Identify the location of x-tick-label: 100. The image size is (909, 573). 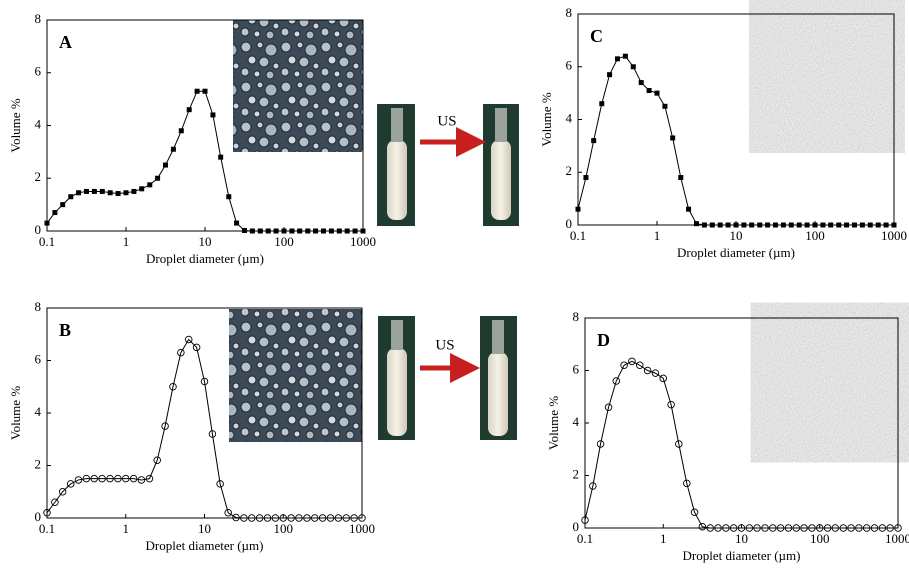
(815, 235).